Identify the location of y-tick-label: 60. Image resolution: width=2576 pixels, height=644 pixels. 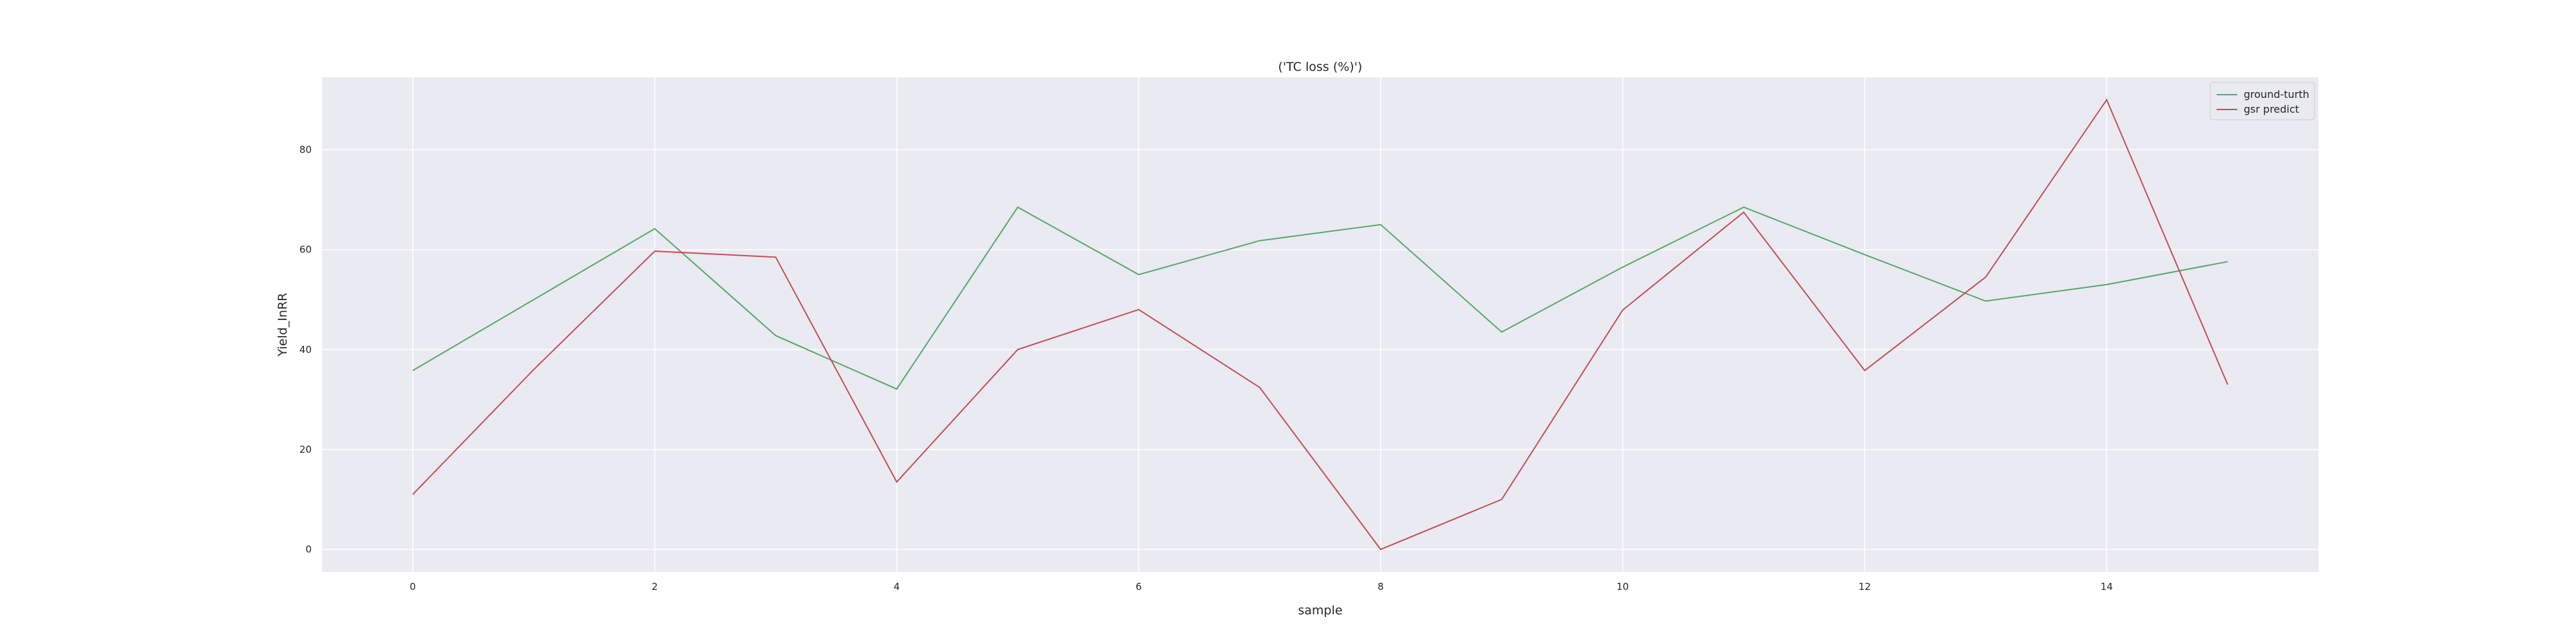
(305, 250).